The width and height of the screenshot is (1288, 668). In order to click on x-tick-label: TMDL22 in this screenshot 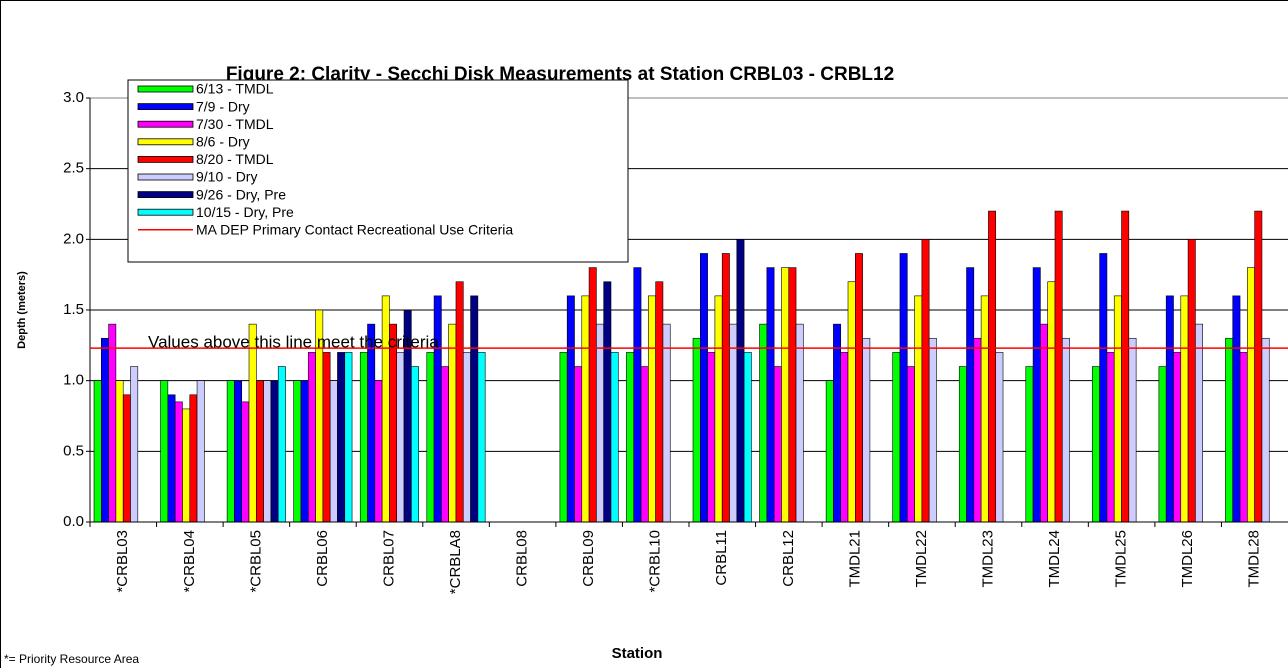, I will do `click(921, 559)`.